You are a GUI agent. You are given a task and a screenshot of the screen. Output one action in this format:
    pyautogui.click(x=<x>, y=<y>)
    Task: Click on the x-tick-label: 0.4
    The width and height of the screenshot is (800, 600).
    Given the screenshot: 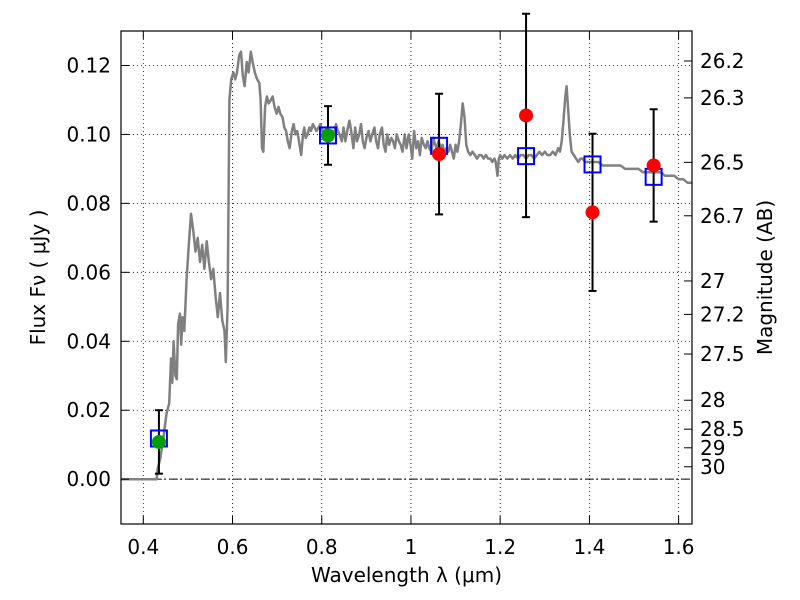 What is the action you would take?
    pyautogui.click(x=143, y=547)
    